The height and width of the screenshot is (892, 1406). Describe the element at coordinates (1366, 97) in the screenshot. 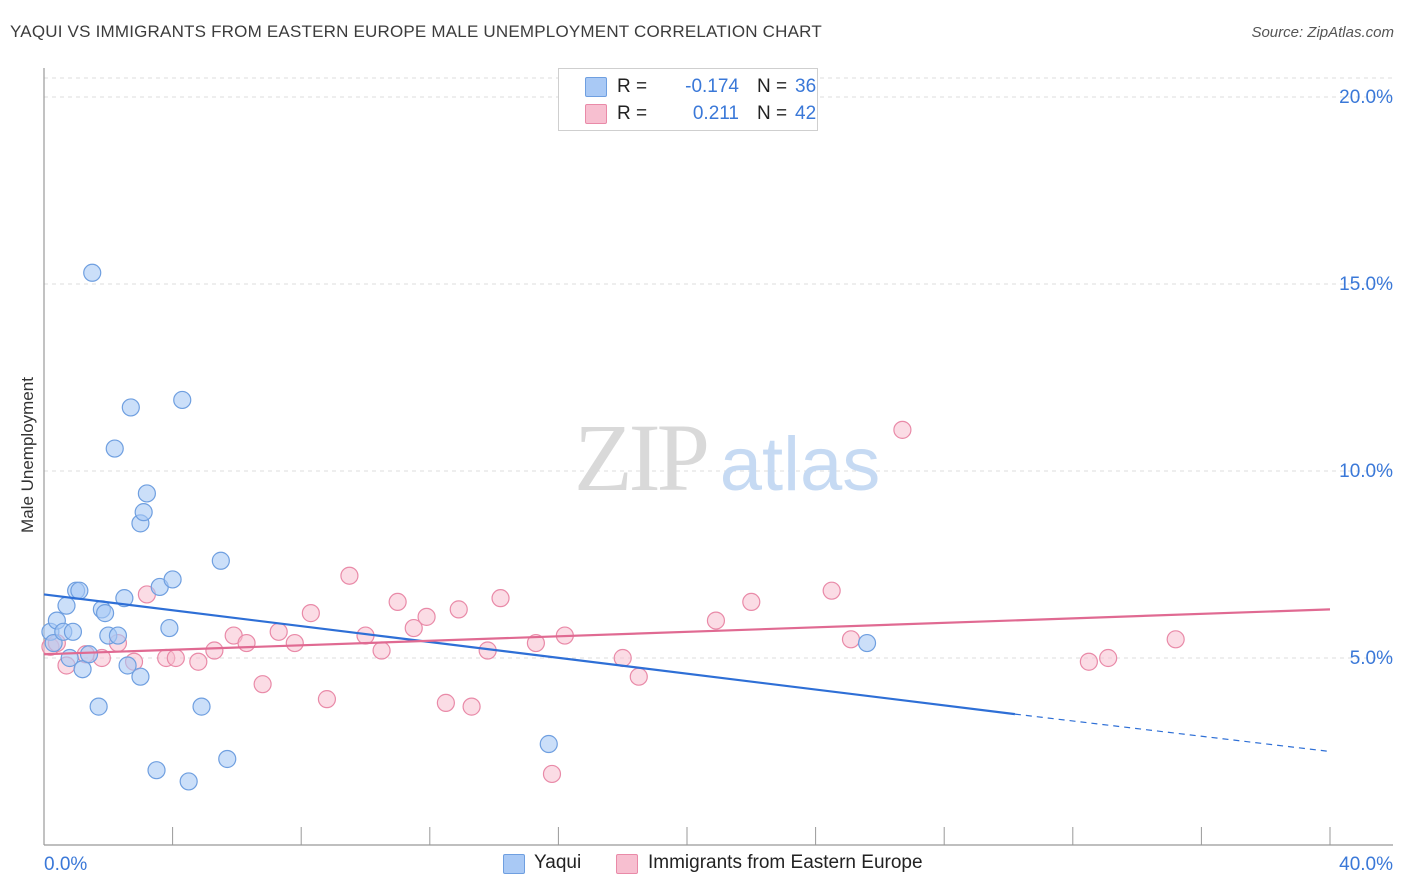

I see `y-tick-label: 20.0%` at that location.